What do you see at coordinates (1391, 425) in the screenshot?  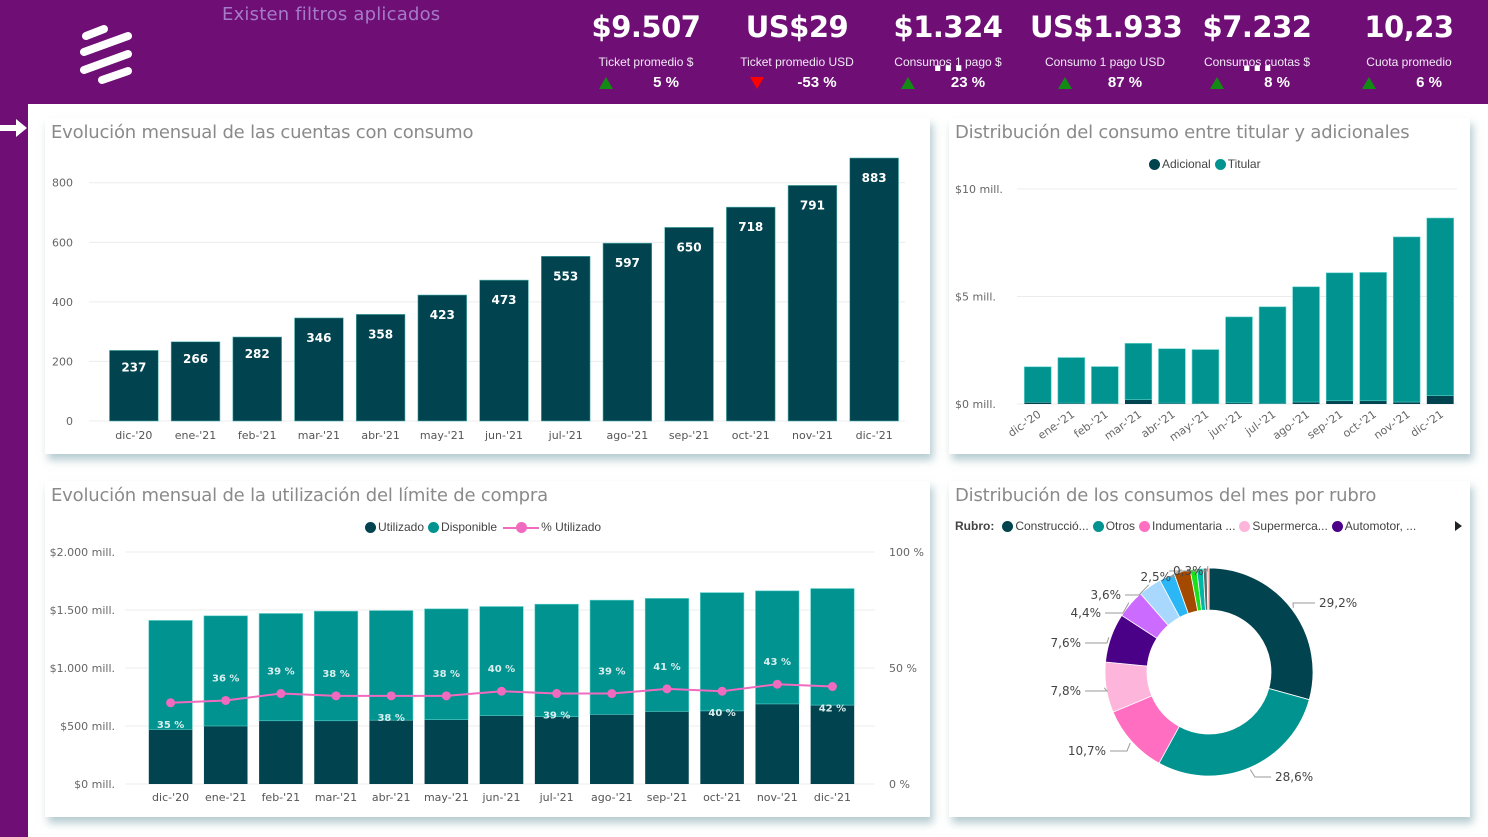 I see `x-tick-label: nov-'21` at bounding box center [1391, 425].